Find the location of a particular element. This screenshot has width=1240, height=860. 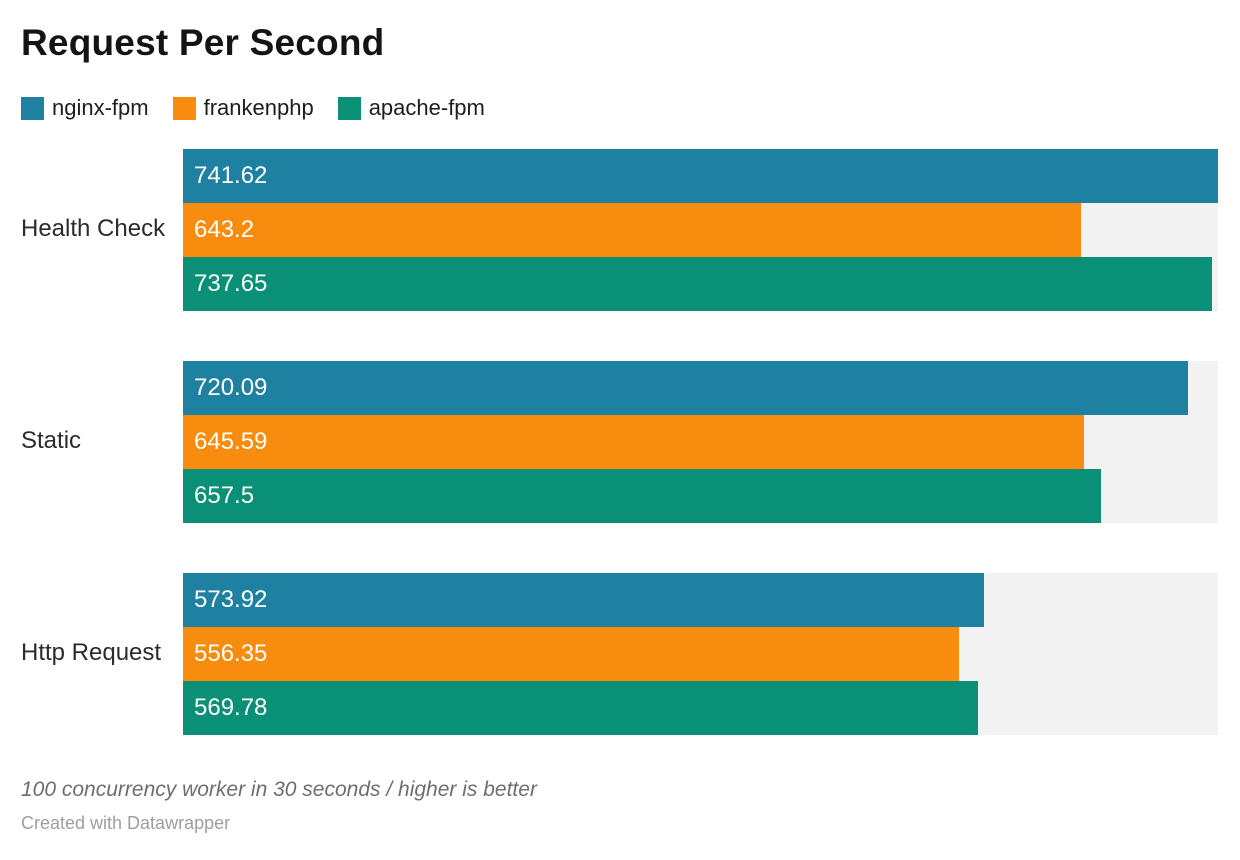

category-label-http-request: Http Request is located at coordinates (91, 653).